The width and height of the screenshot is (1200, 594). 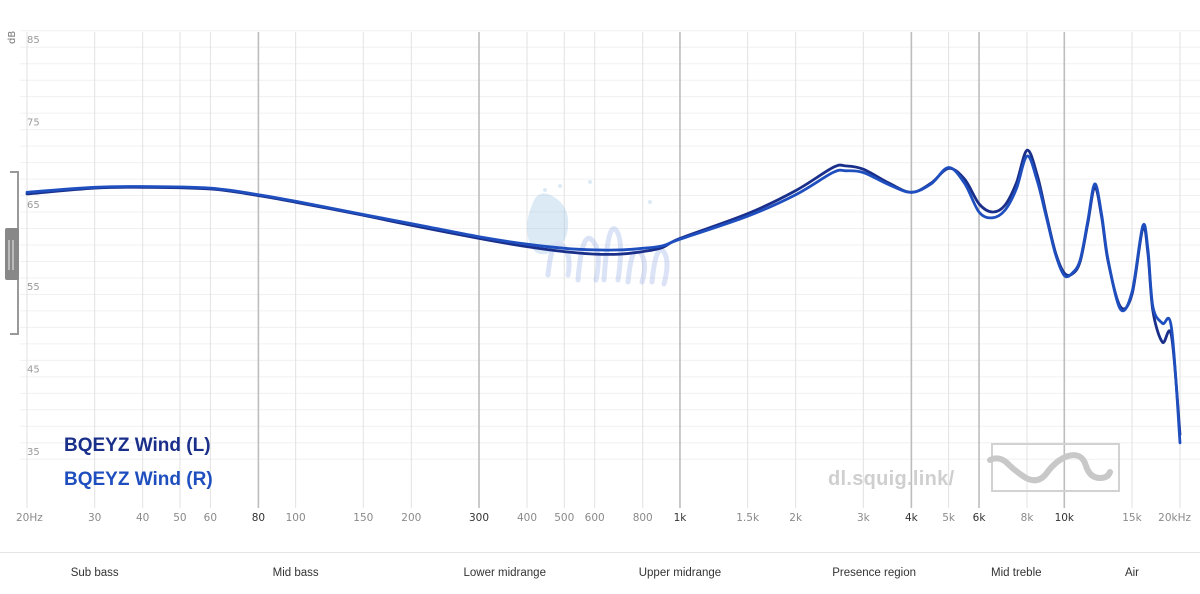 What do you see at coordinates (1053, 467) in the screenshot?
I see `squiglink-logo` at bounding box center [1053, 467].